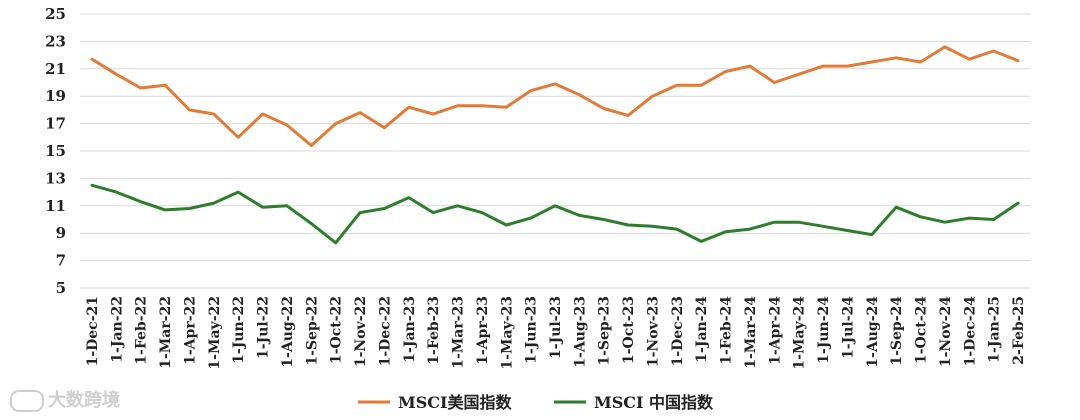  I want to click on x-tick-label: 1-Nov-23, so click(653, 331).